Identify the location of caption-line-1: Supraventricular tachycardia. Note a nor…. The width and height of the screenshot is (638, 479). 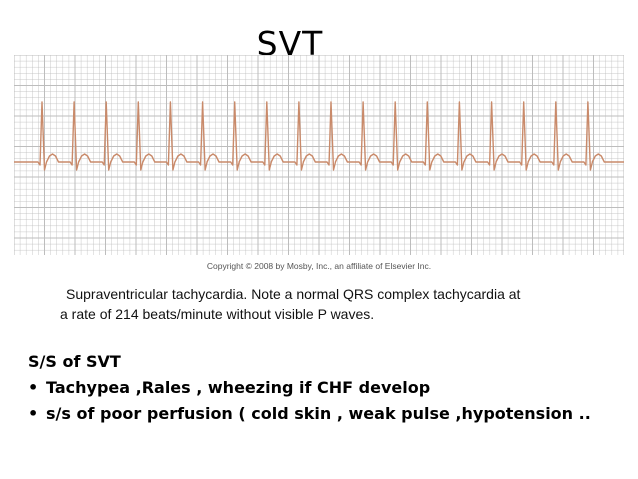
(293, 294).